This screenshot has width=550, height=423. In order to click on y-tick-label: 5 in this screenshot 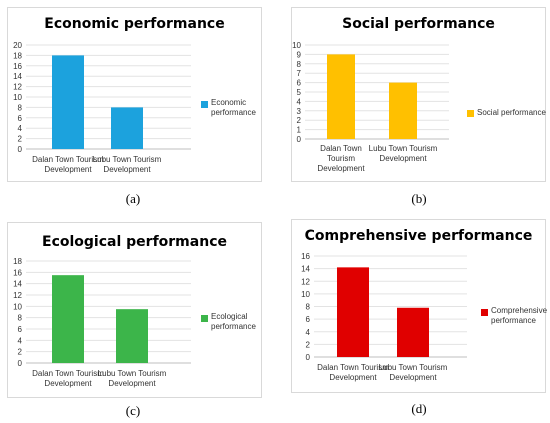, I will do `click(299, 92)`.